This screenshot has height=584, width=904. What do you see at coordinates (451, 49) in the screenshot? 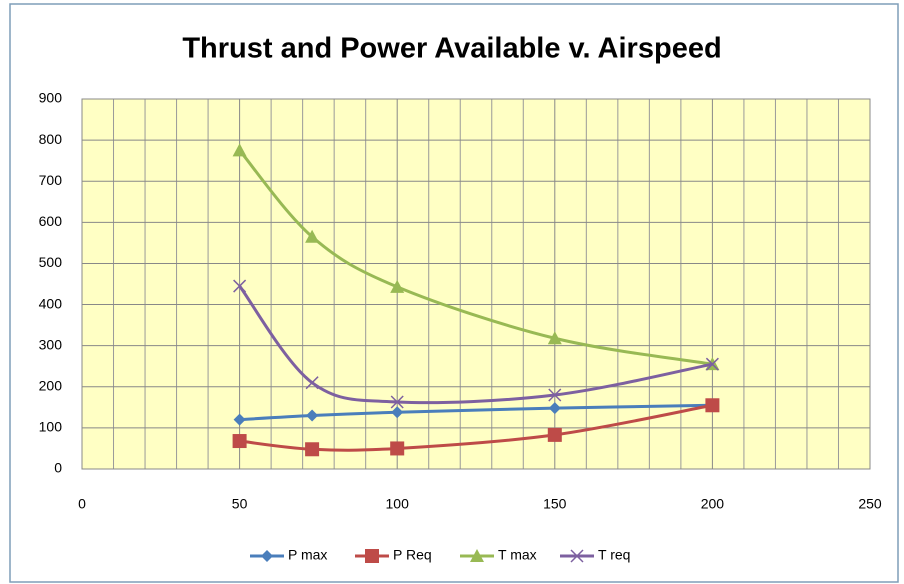
I see `chart-title: Thrust and Power Available v. Airspeed` at bounding box center [451, 49].